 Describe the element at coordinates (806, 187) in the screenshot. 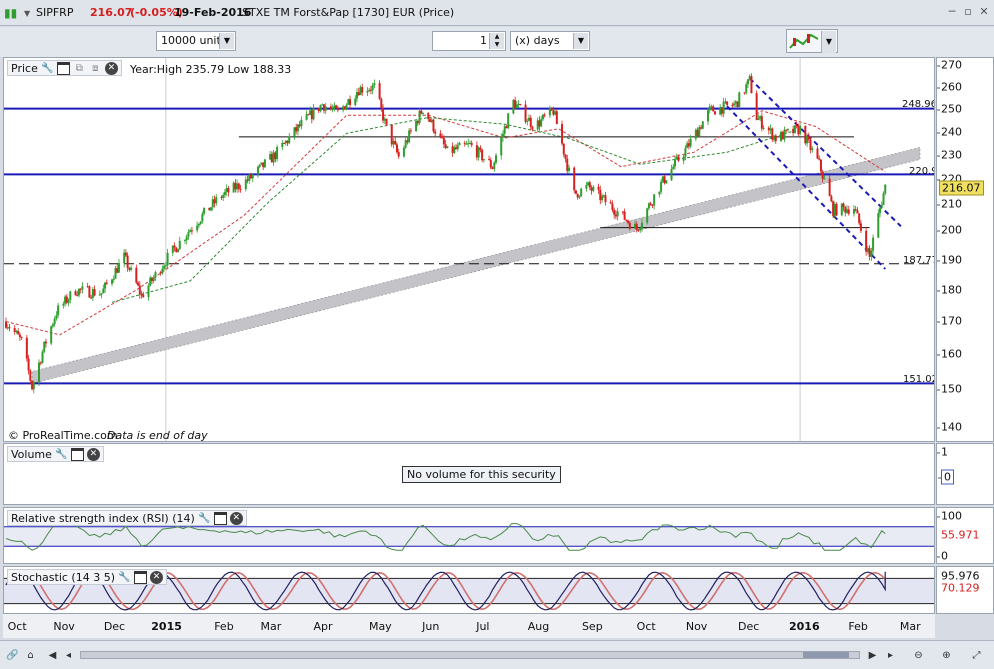

I see `down-channel-lower` at that location.